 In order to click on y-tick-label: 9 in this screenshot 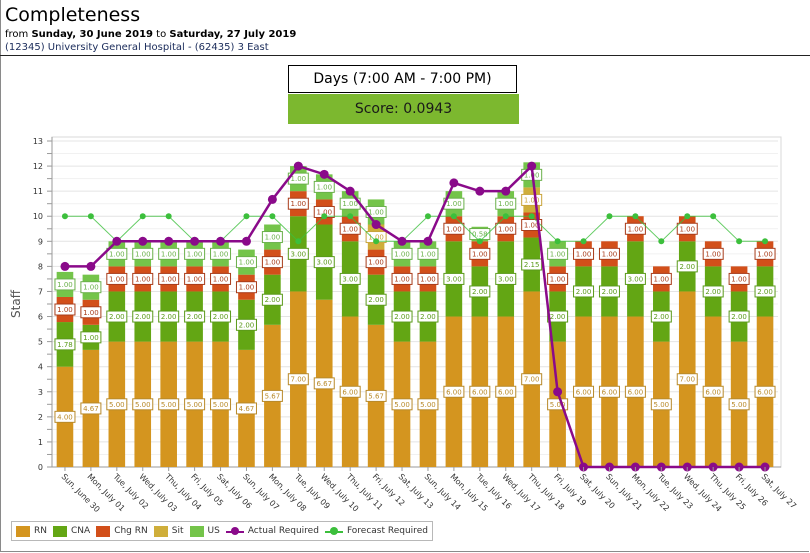, I will do `click(40, 241)`.